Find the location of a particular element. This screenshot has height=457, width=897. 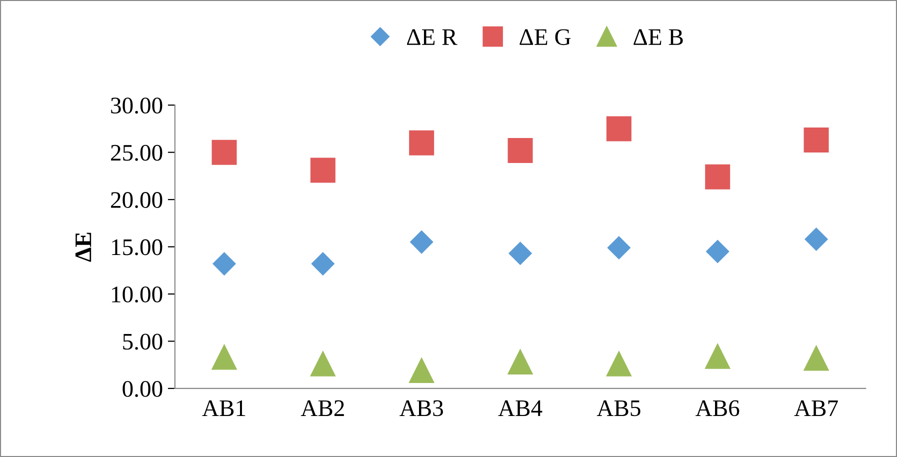

x-tick-label: AB1 is located at coordinates (224, 408).